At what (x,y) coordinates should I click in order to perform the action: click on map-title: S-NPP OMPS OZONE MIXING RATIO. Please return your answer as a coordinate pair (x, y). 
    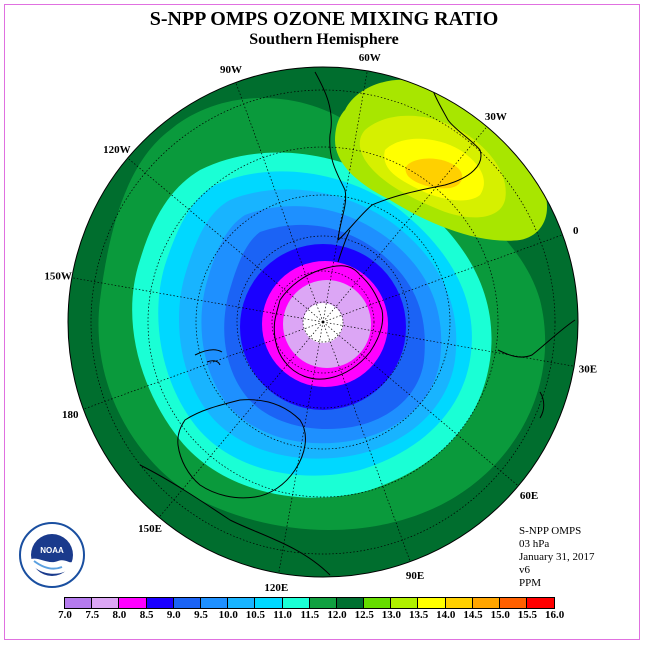
    Looking at the image, I should click on (324, 19).